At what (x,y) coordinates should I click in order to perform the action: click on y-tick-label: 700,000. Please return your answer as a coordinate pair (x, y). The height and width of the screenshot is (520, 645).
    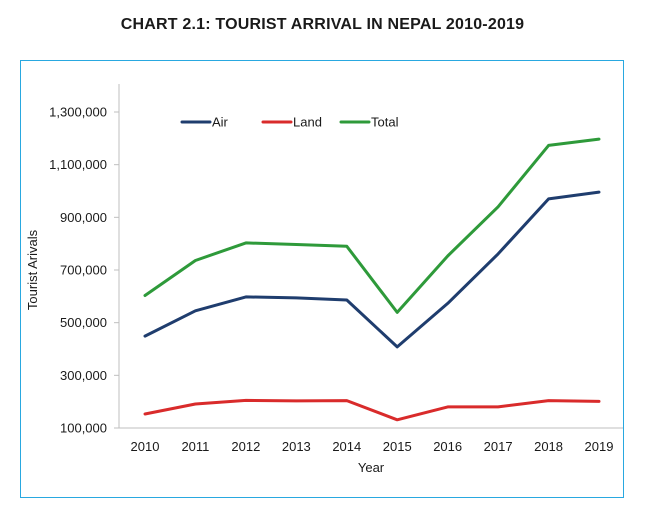
    Looking at the image, I should click on (83, 270).